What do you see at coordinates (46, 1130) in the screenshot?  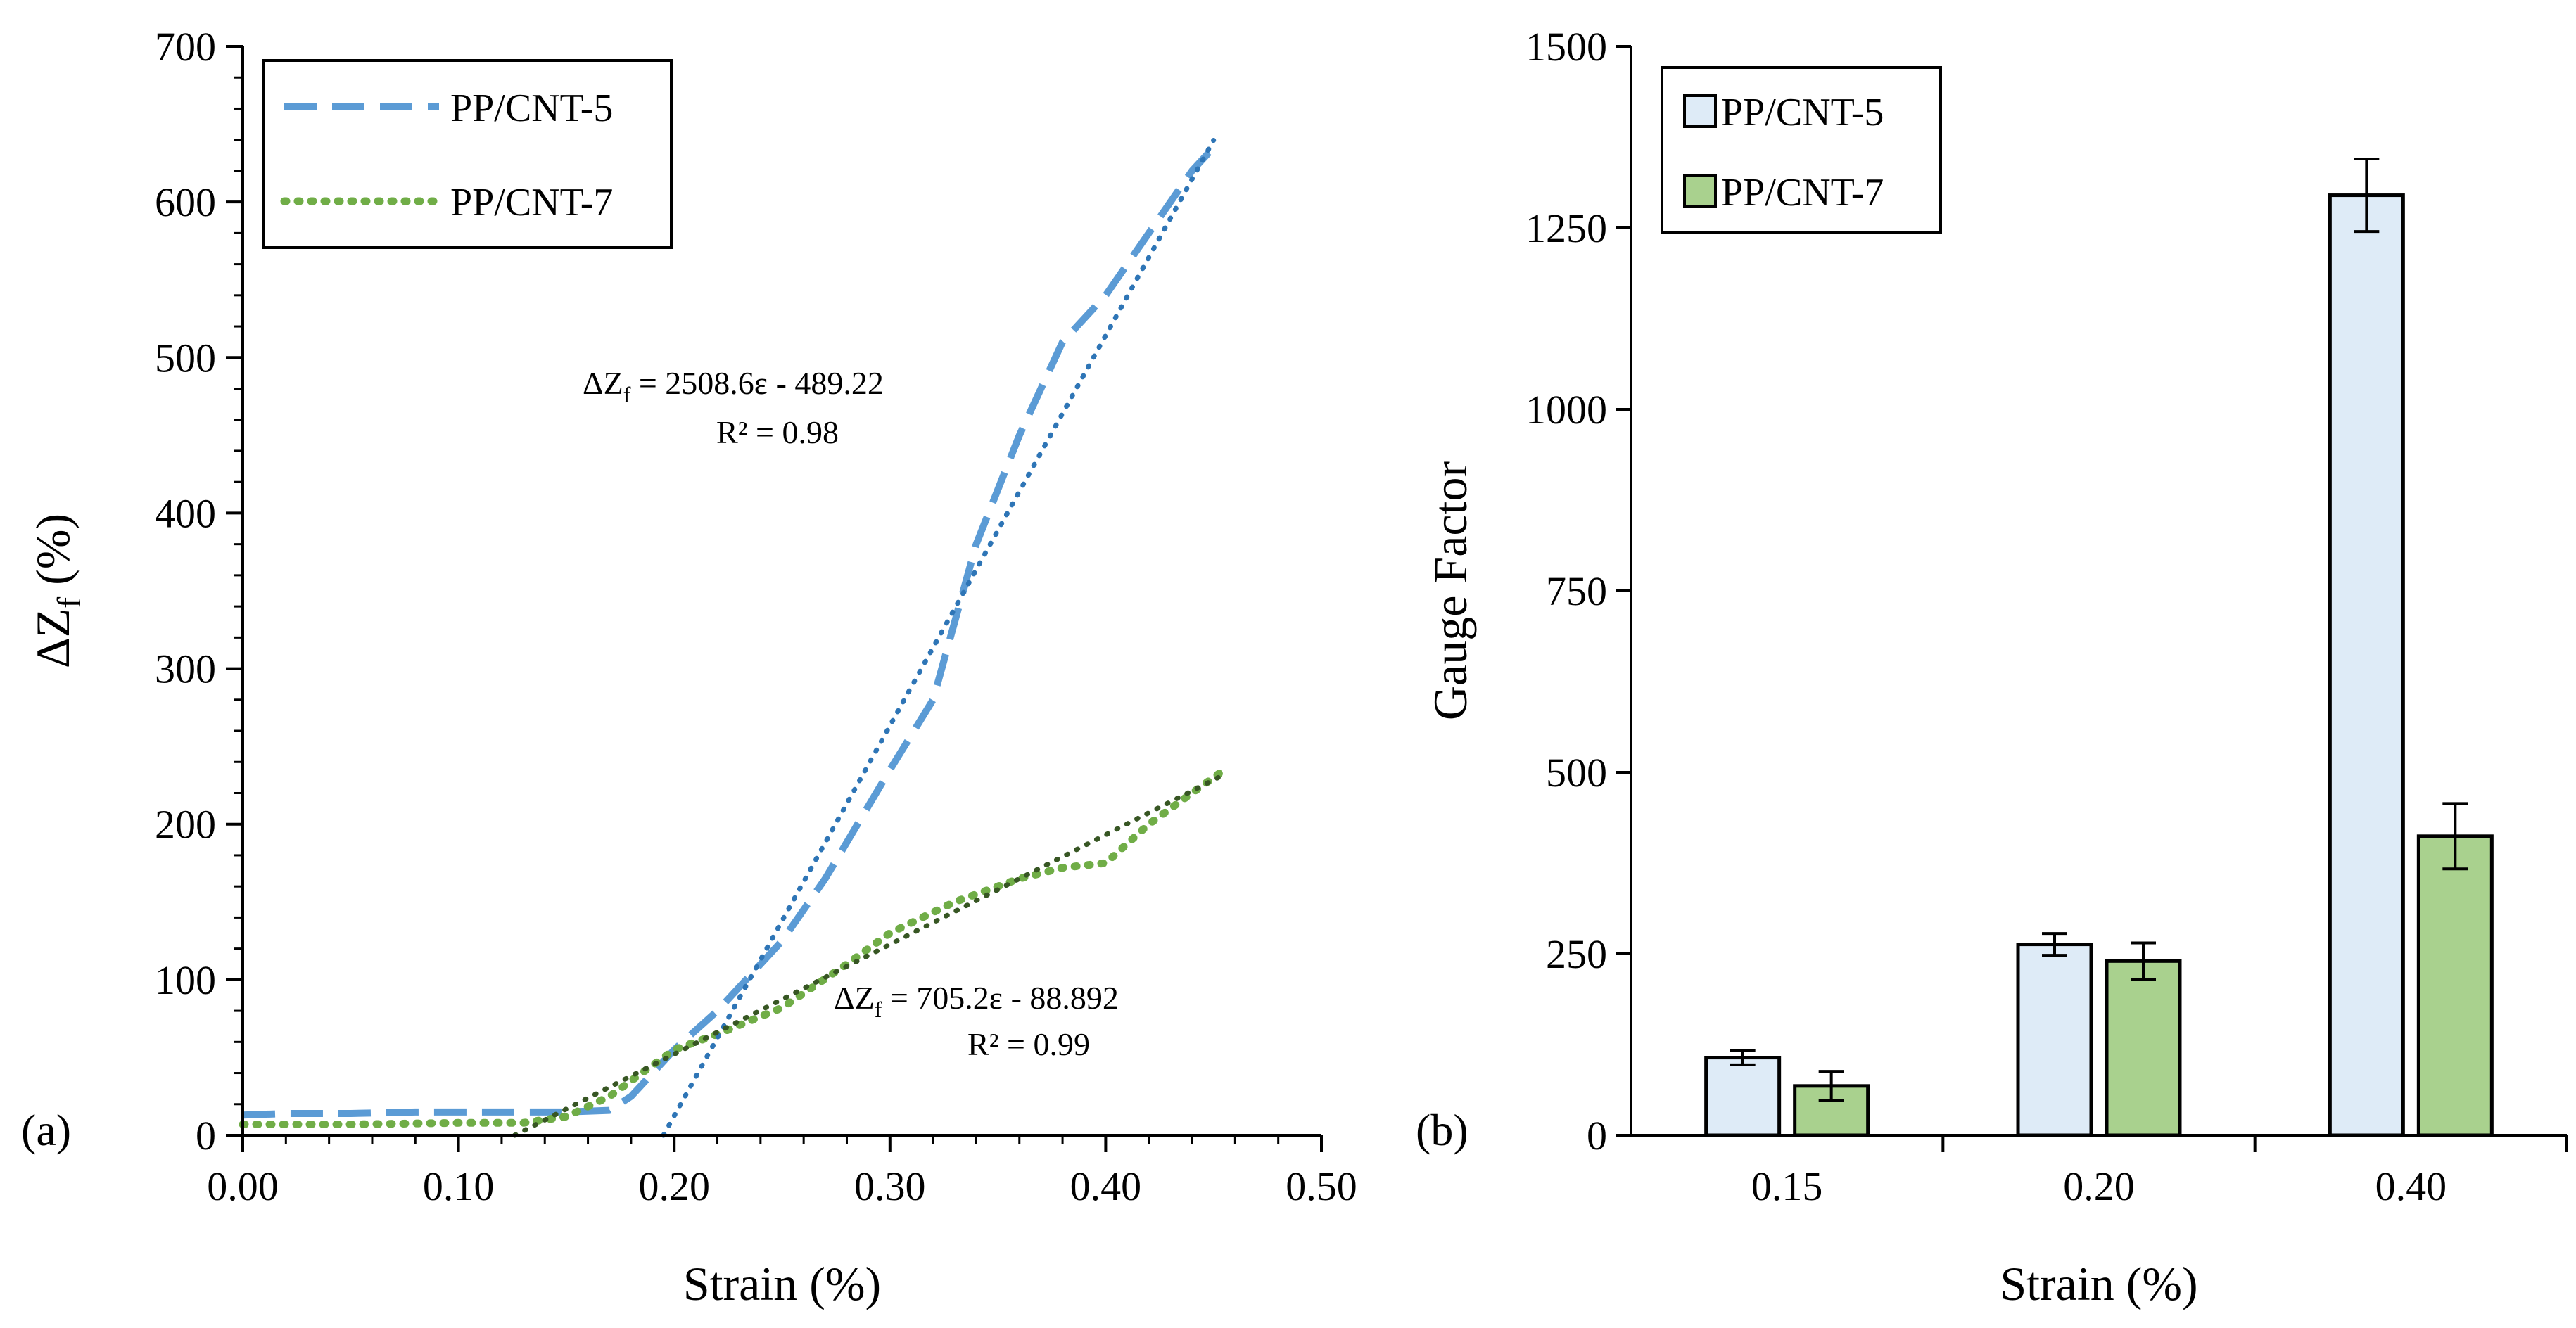 I see `panel-label: (a)` at bounding box center [46, 1130].